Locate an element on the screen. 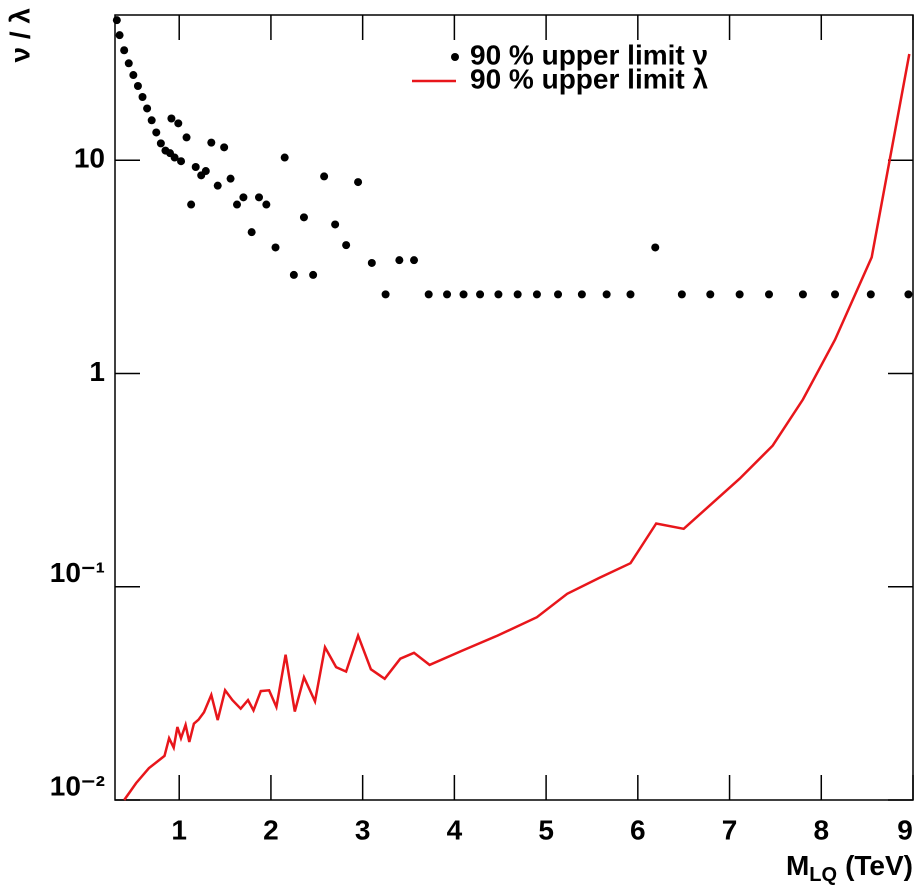  x-tick-label: 7 is located at coordinates (730, 829).